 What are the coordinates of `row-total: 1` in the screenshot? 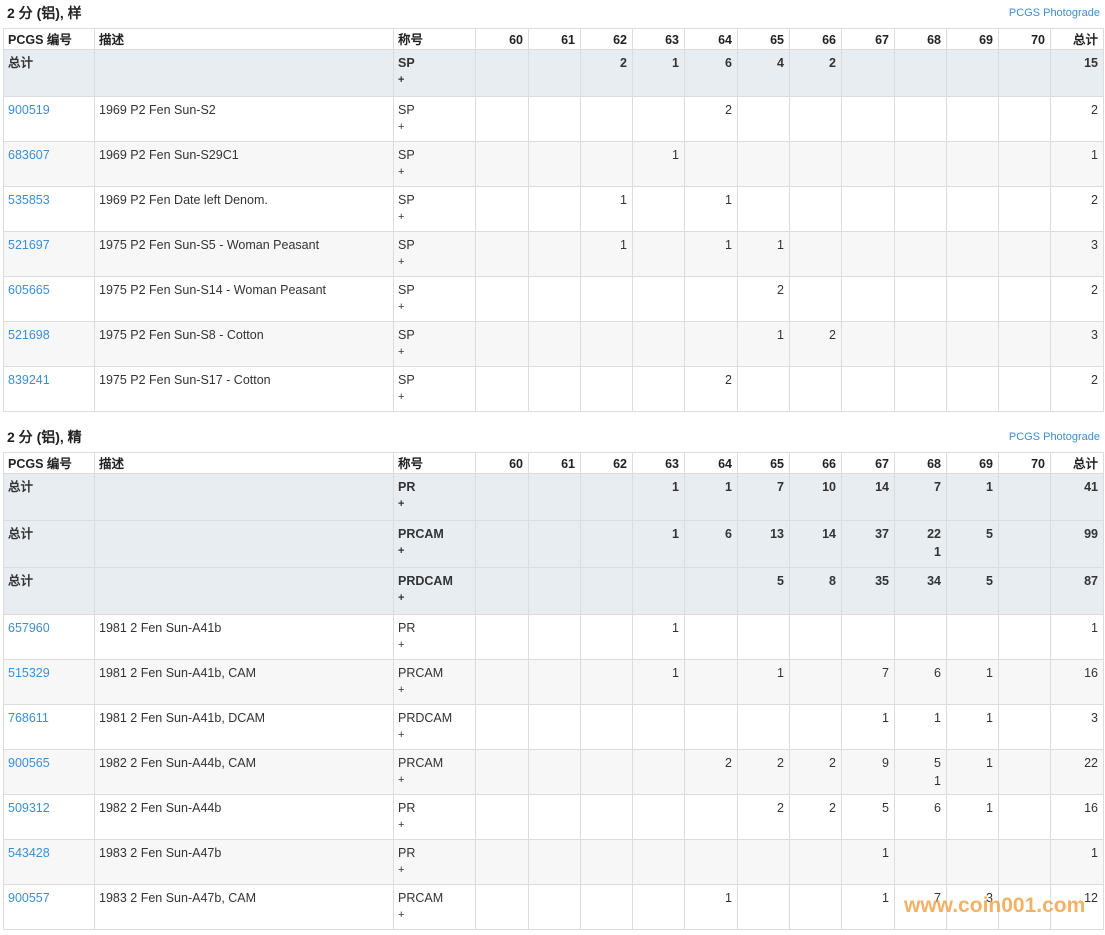 It's located at (1077, 637).